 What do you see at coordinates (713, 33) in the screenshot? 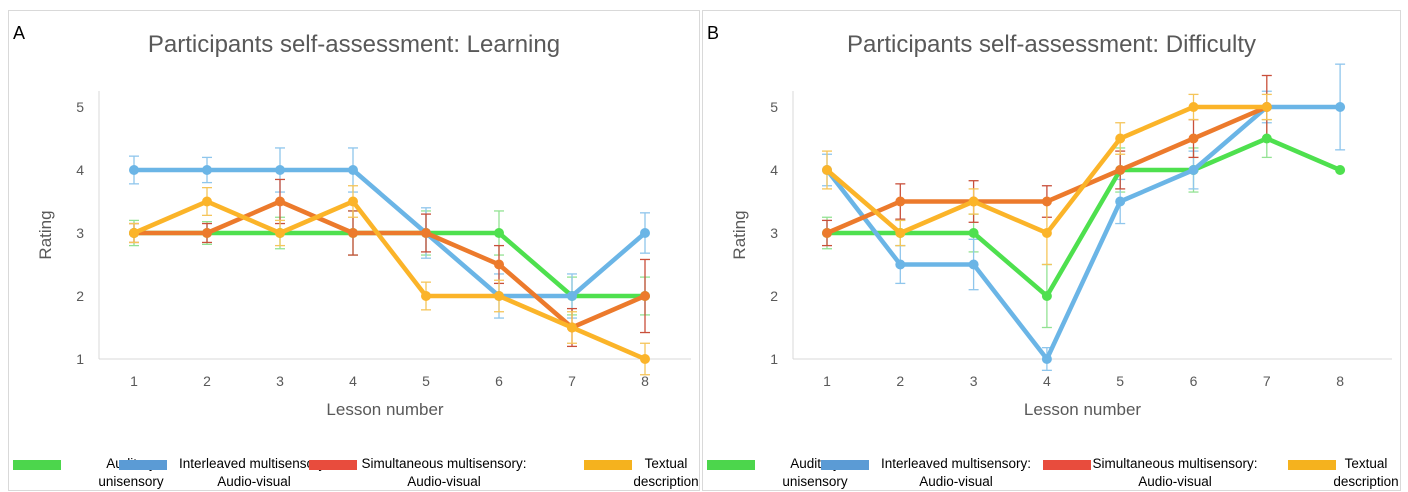
I see `panel-letter: B` at bounding box center [713, 33].